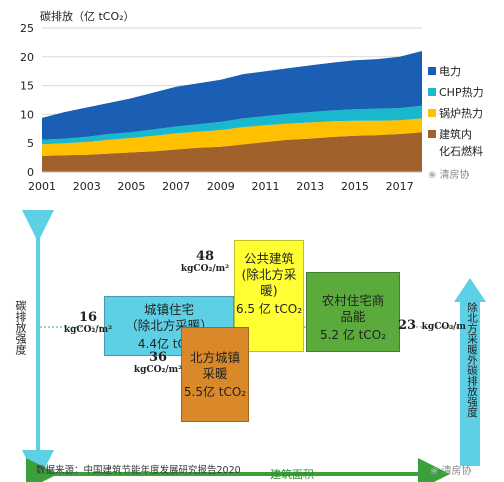 Image resolution: width=504 pixels, height=482 pixels. Describe the element at coordinates (87, 16) in the screenshot. I see `area-chart-ylabel: 碳排放（亿 tCO₂）` at that location.